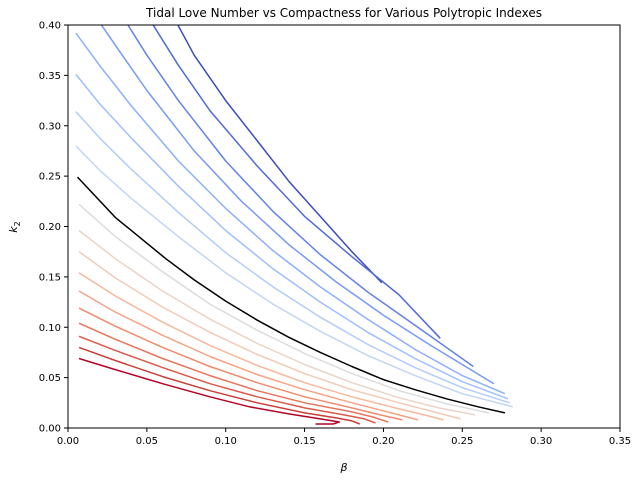 Image resolution: width=640 pixels, height=480 pixels. Describe the element at coordinates (50, 177) in the screenshot. I see `y-tick-label: 0.25` at that location.